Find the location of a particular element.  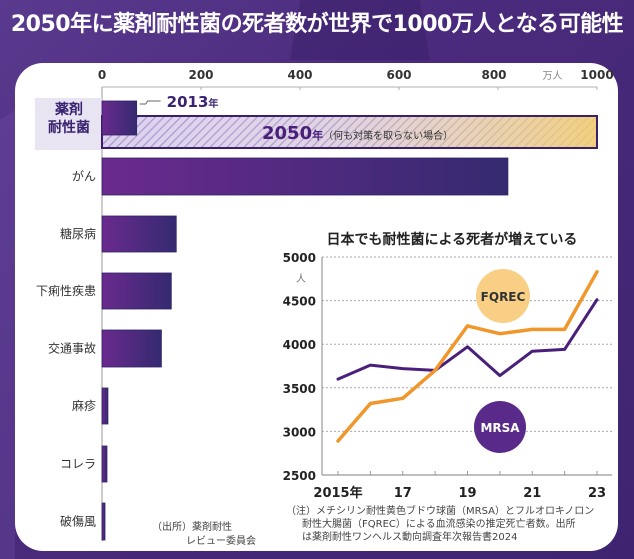

y-tick-label: 2500 is located at coordinates (299, 476).